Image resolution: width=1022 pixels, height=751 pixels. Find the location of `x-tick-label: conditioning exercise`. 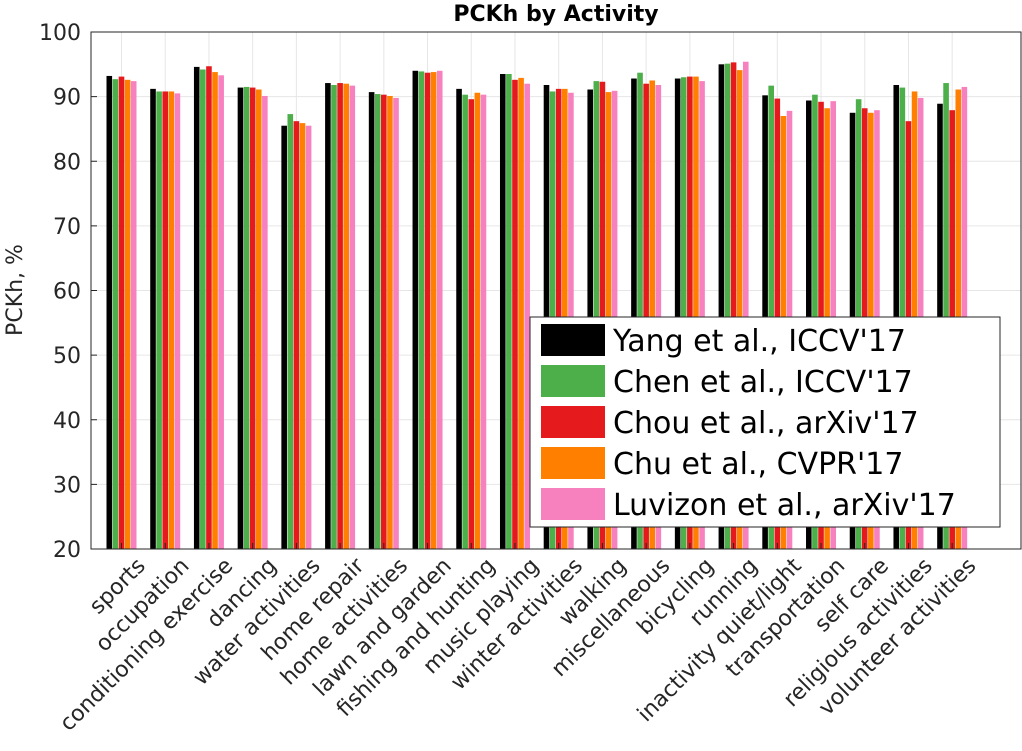

x-tick-label: conditioning exercise is located at coordinates (146, 645).